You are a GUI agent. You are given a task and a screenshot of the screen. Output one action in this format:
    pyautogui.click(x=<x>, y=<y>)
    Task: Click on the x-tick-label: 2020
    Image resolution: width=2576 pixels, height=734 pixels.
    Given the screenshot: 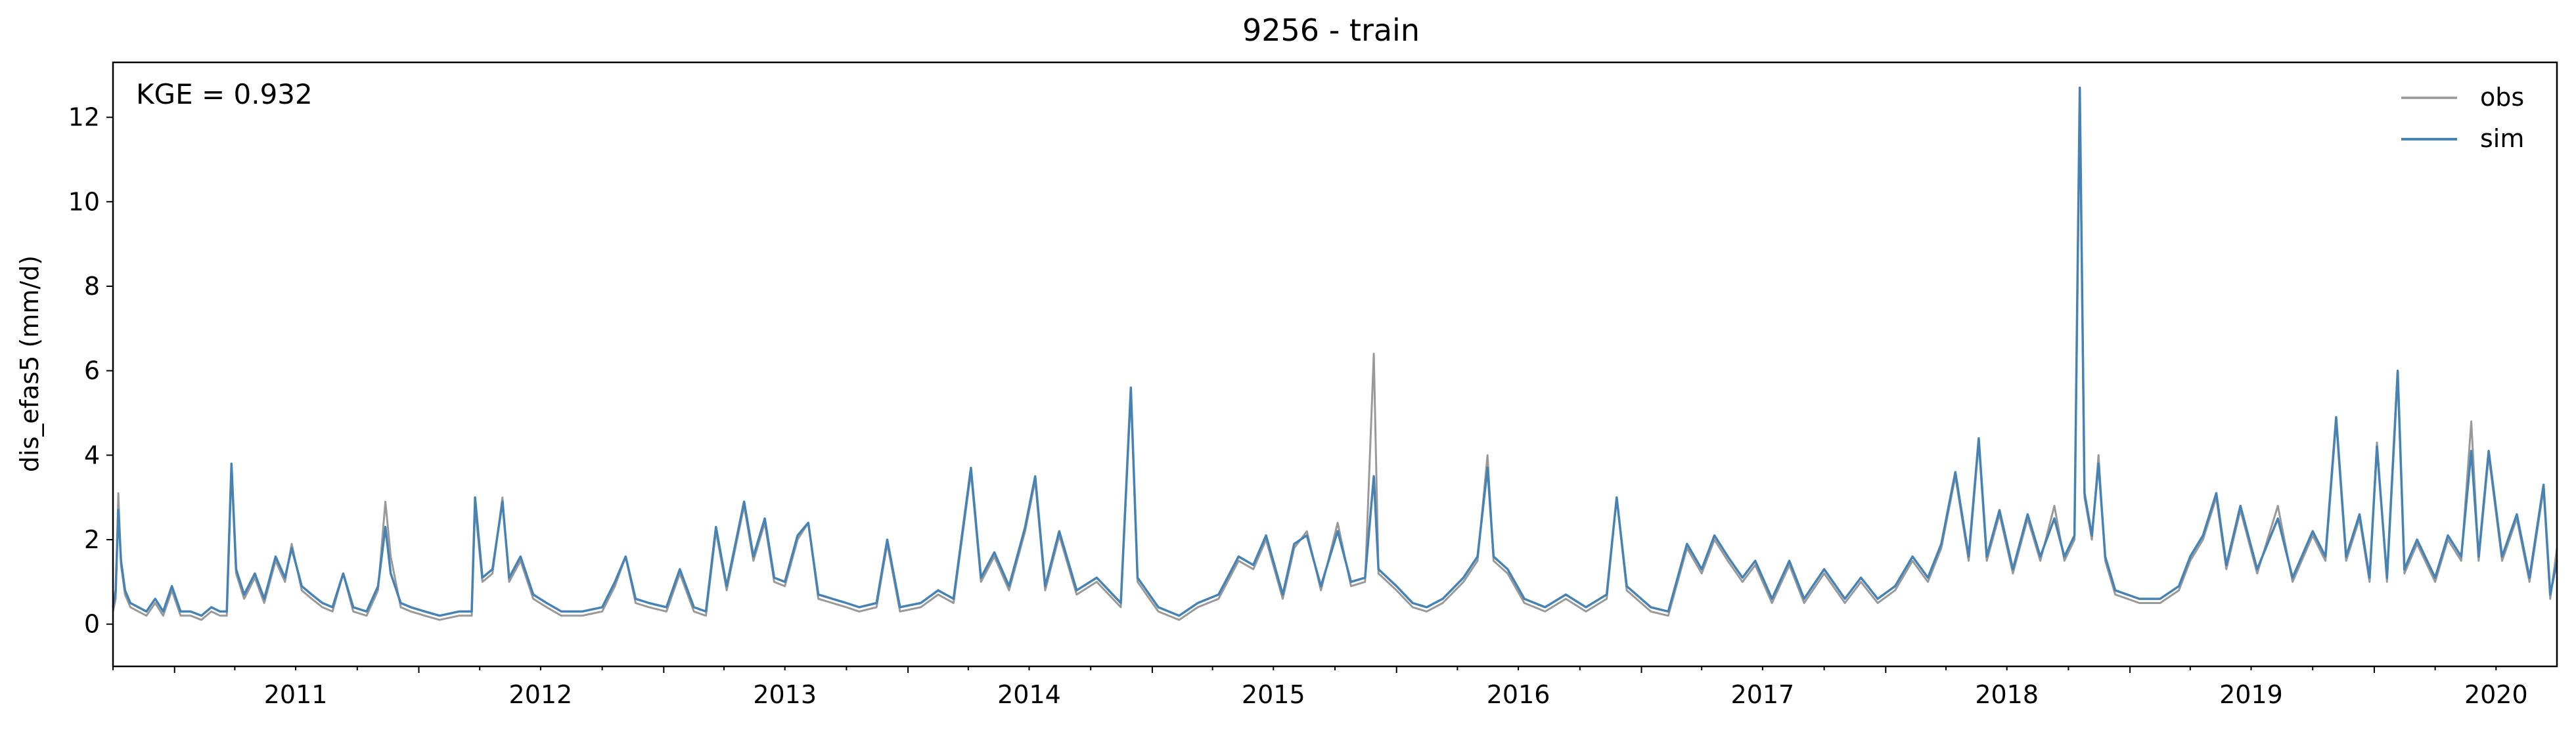 What is the action you would take?
    pyautogui.click(x=2496, y=694)
    